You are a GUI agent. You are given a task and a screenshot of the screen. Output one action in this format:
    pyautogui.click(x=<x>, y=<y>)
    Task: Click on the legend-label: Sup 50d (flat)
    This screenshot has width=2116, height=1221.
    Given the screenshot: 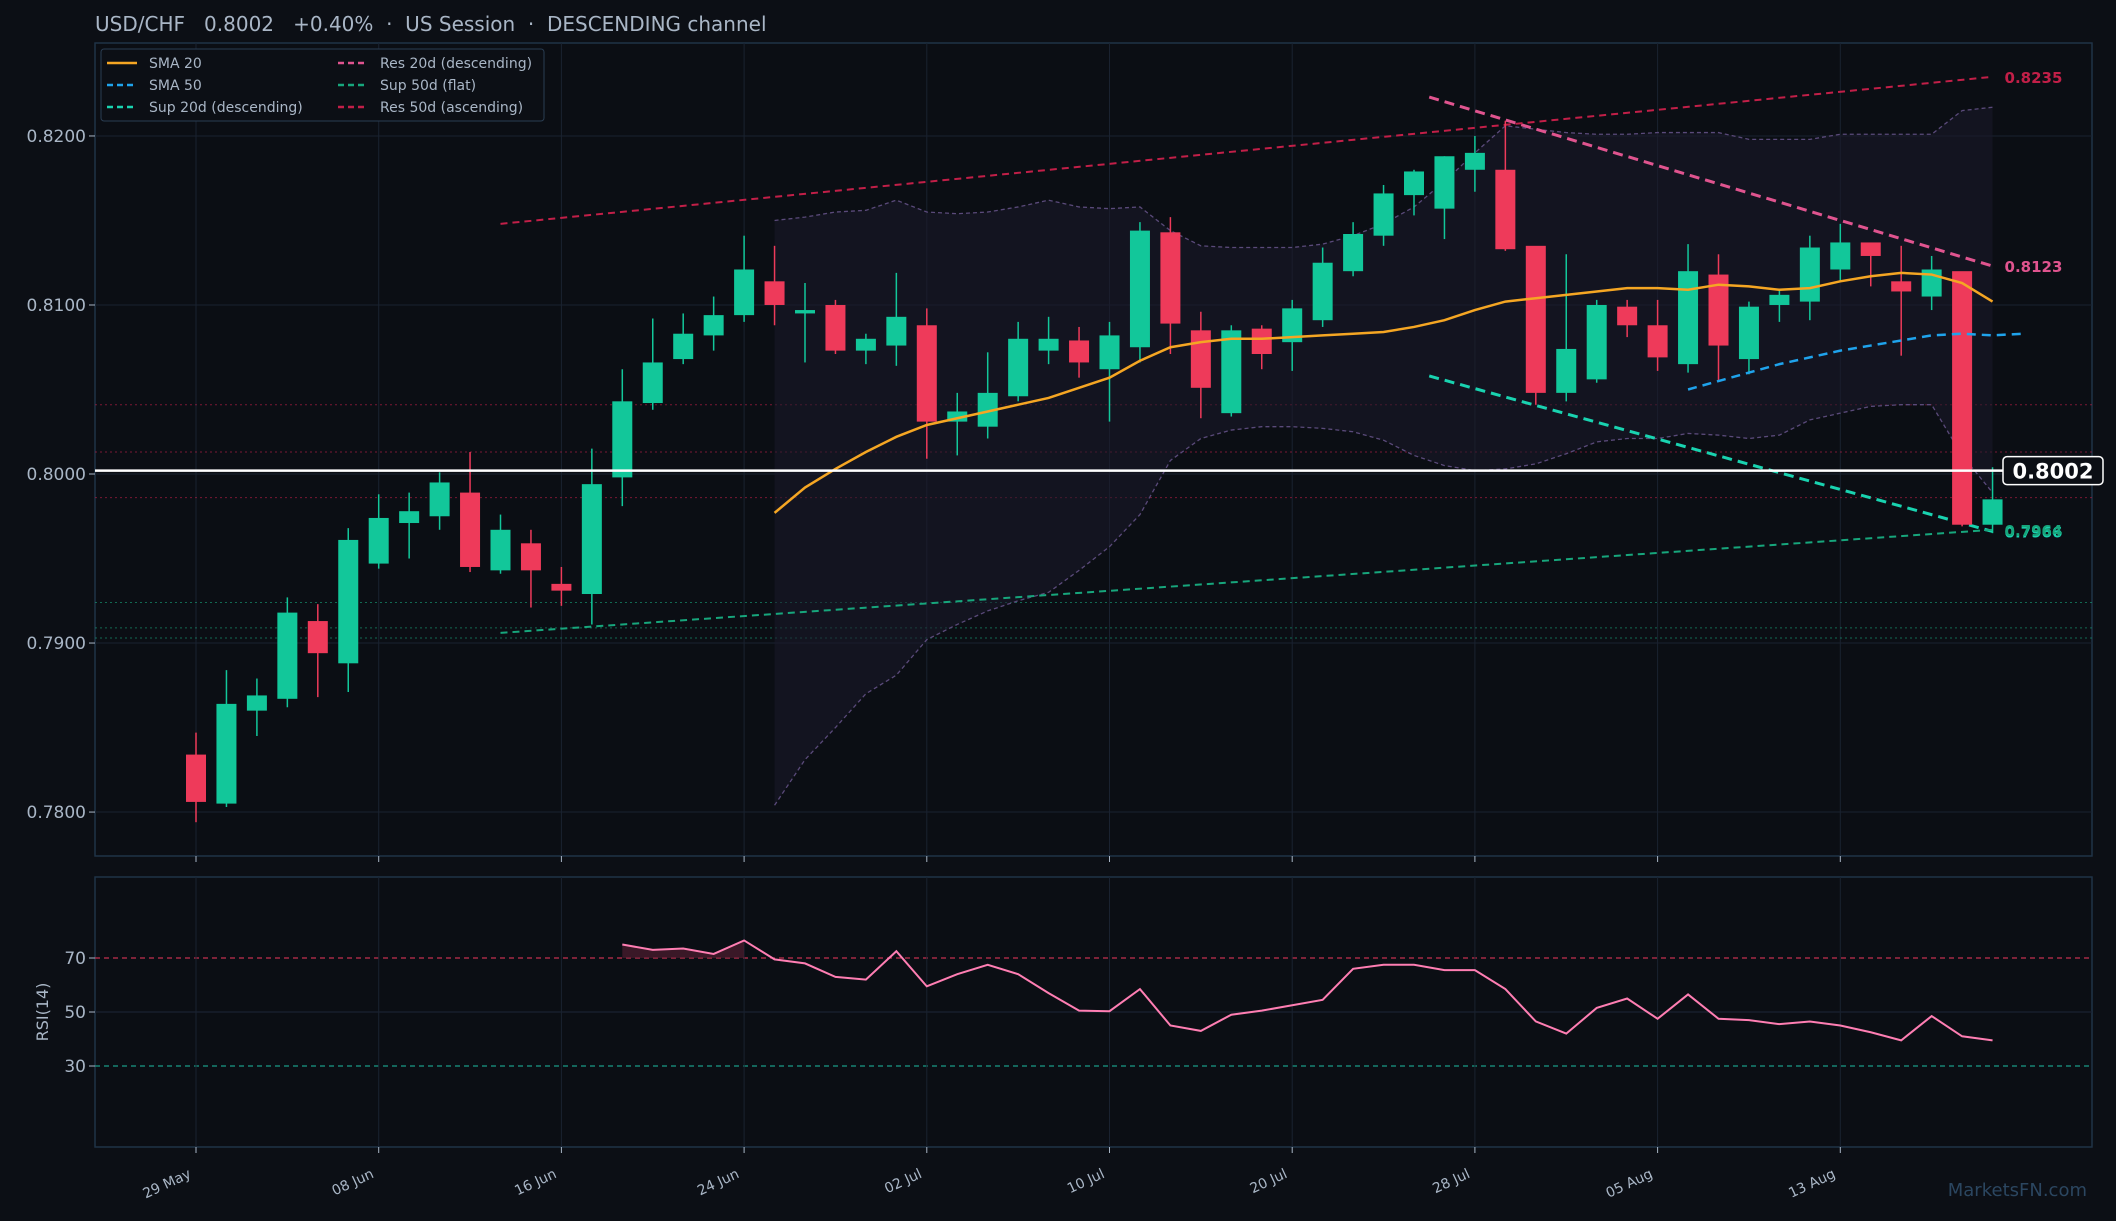 What is the action you would take?
    pyautogui.click(x=428, y=86)
    